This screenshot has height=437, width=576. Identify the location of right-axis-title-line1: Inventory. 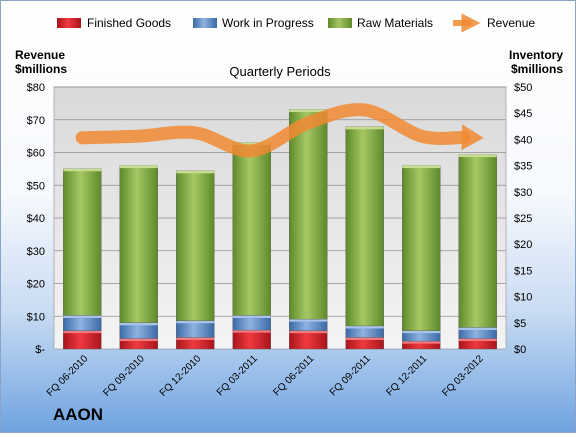
(536, 55).